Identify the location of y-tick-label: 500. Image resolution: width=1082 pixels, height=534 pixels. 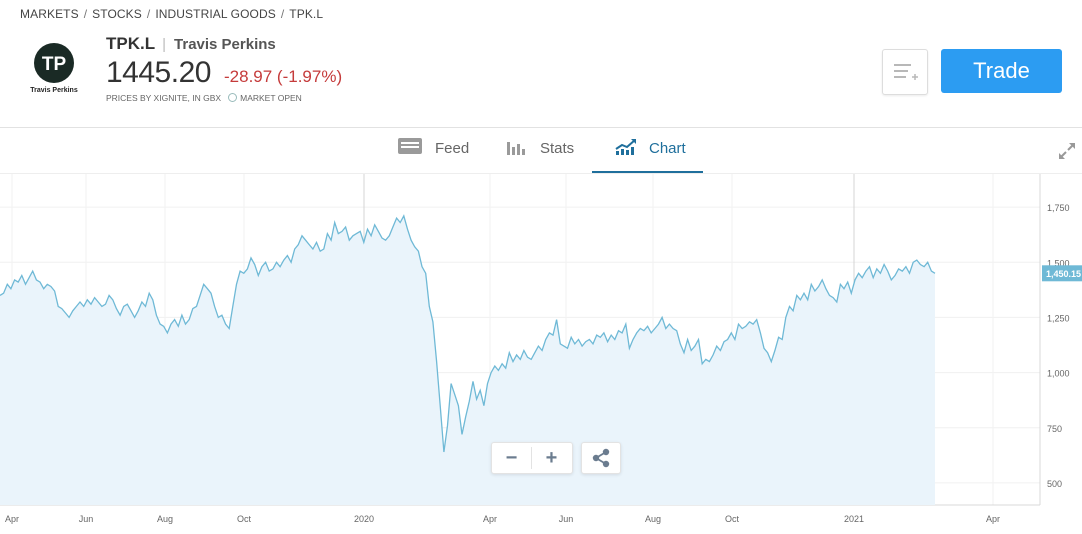
(1054, 484).